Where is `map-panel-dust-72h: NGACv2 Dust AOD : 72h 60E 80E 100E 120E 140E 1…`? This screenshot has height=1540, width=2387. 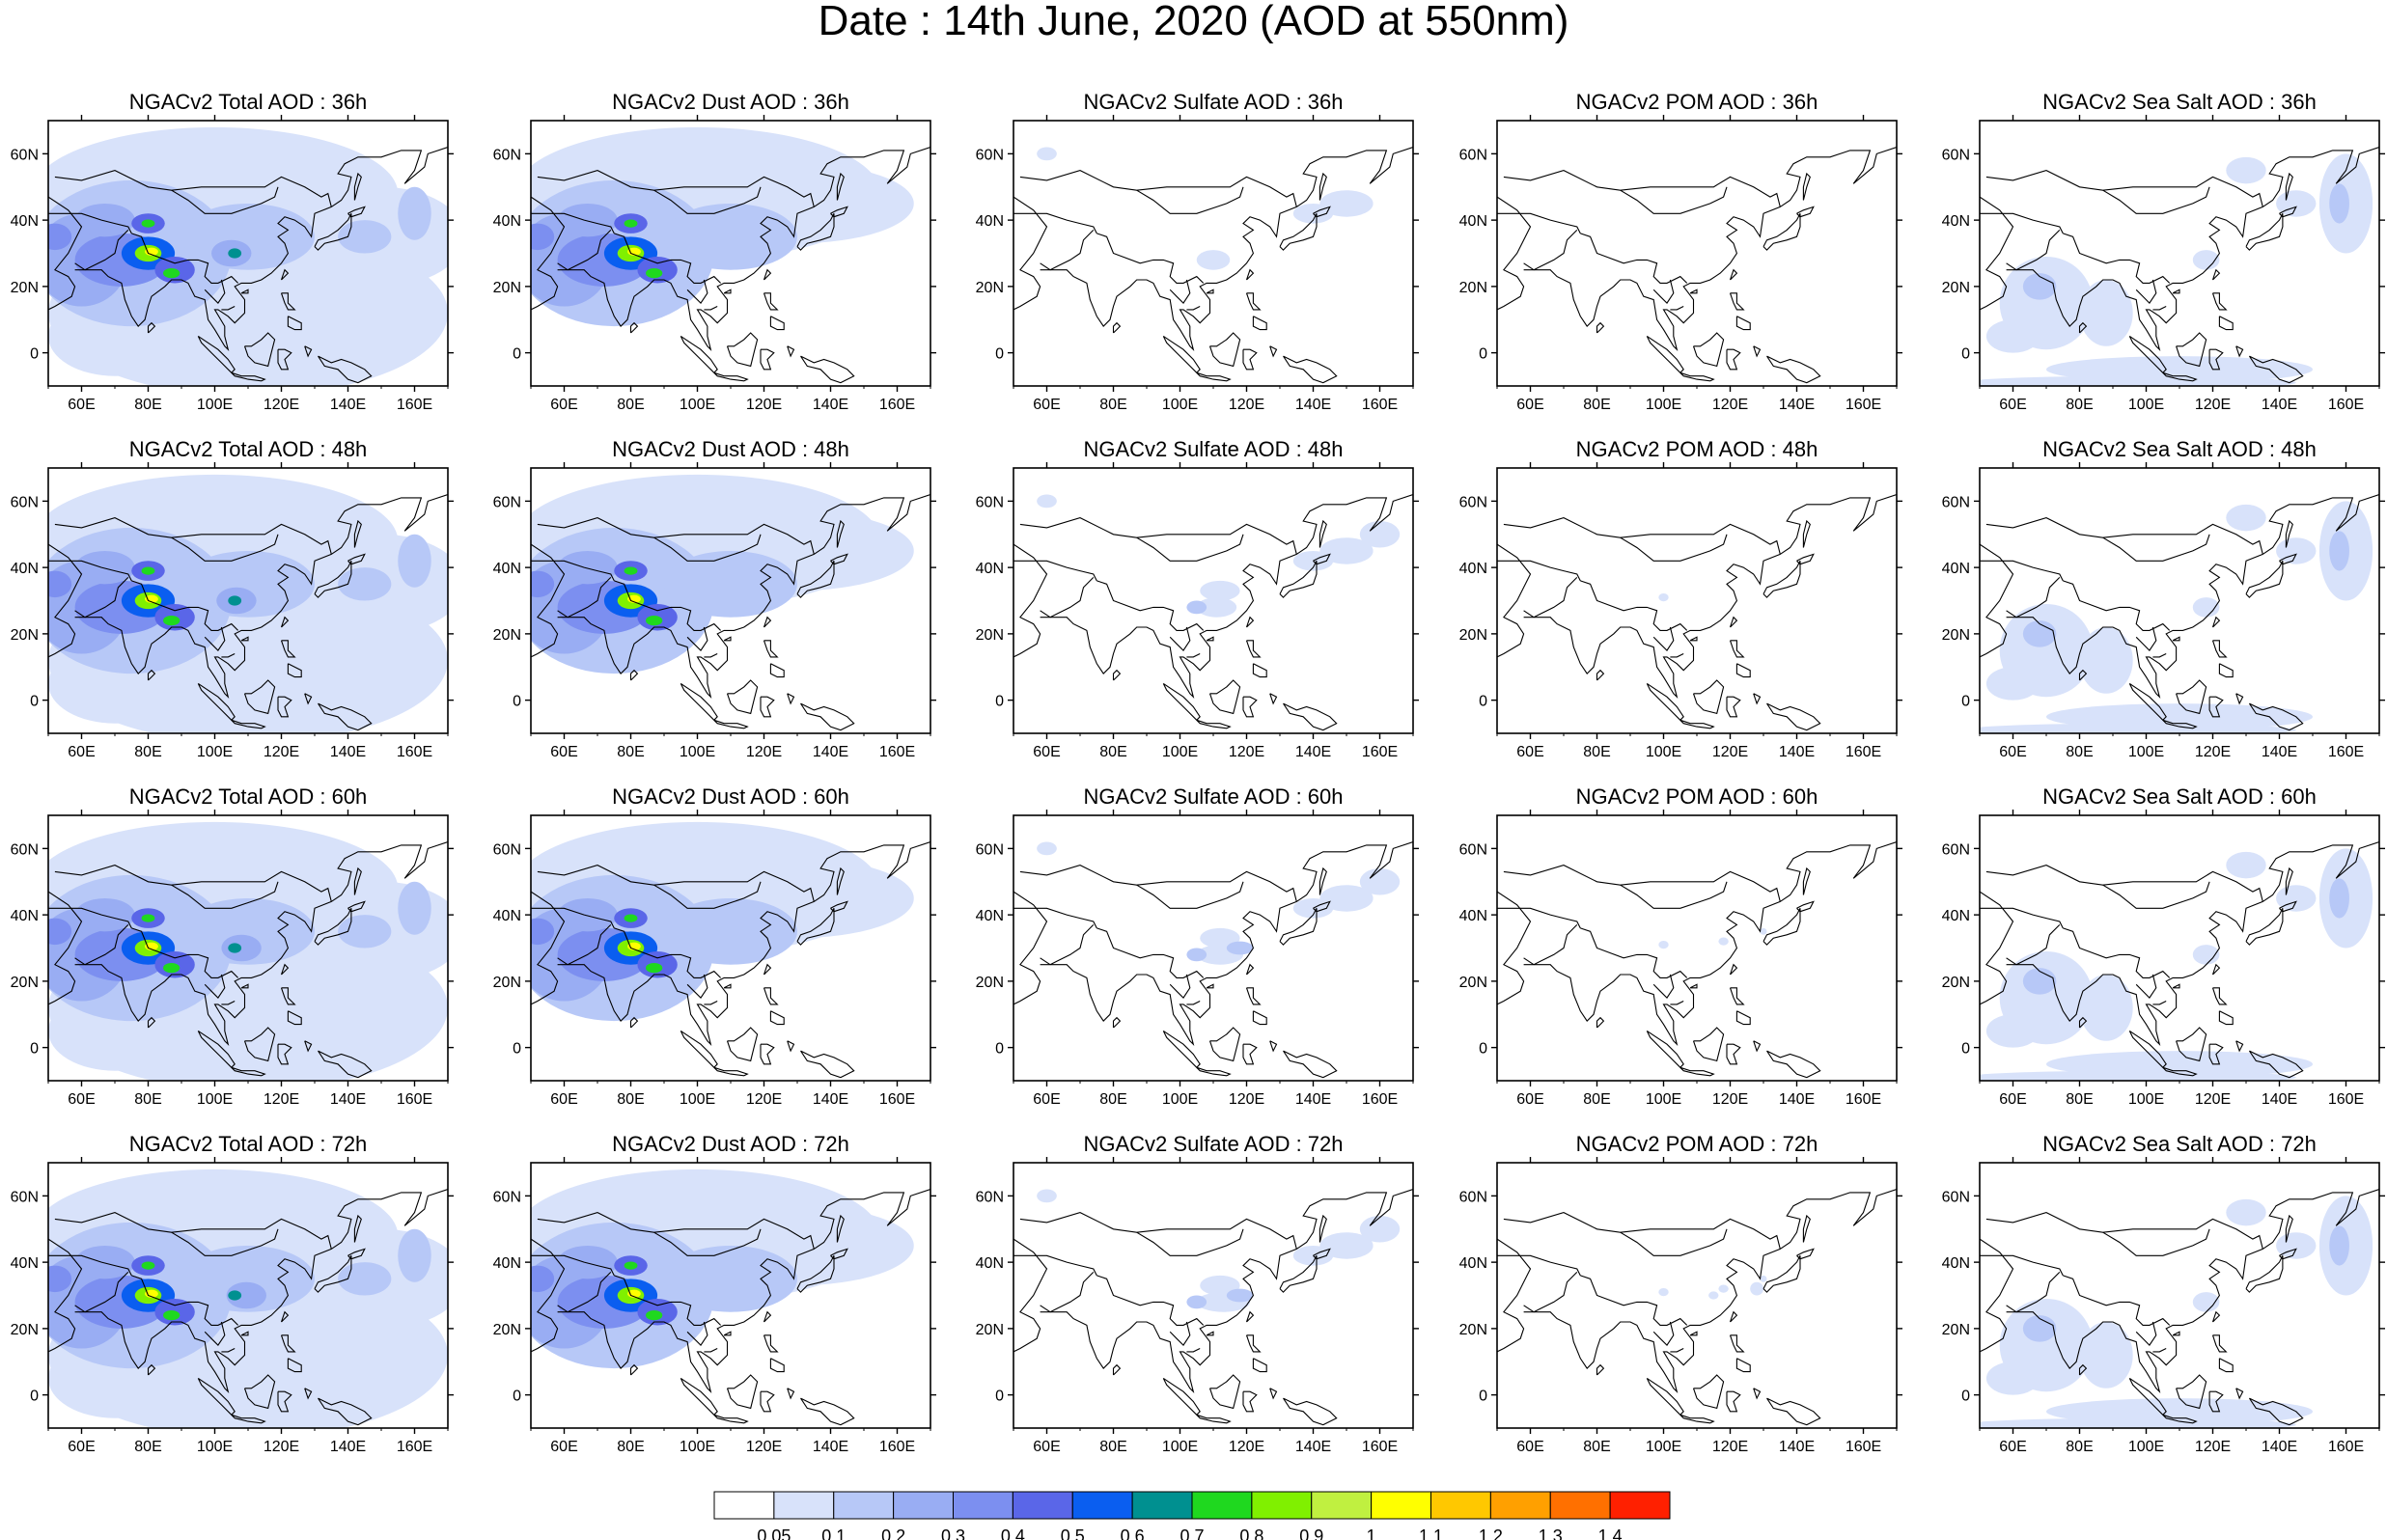
map-panel-dust-72h: NGACv2 Dust AOD : 72h 60E 80E 100E 120E 140E 1… is located at coordinates (714, 1293).